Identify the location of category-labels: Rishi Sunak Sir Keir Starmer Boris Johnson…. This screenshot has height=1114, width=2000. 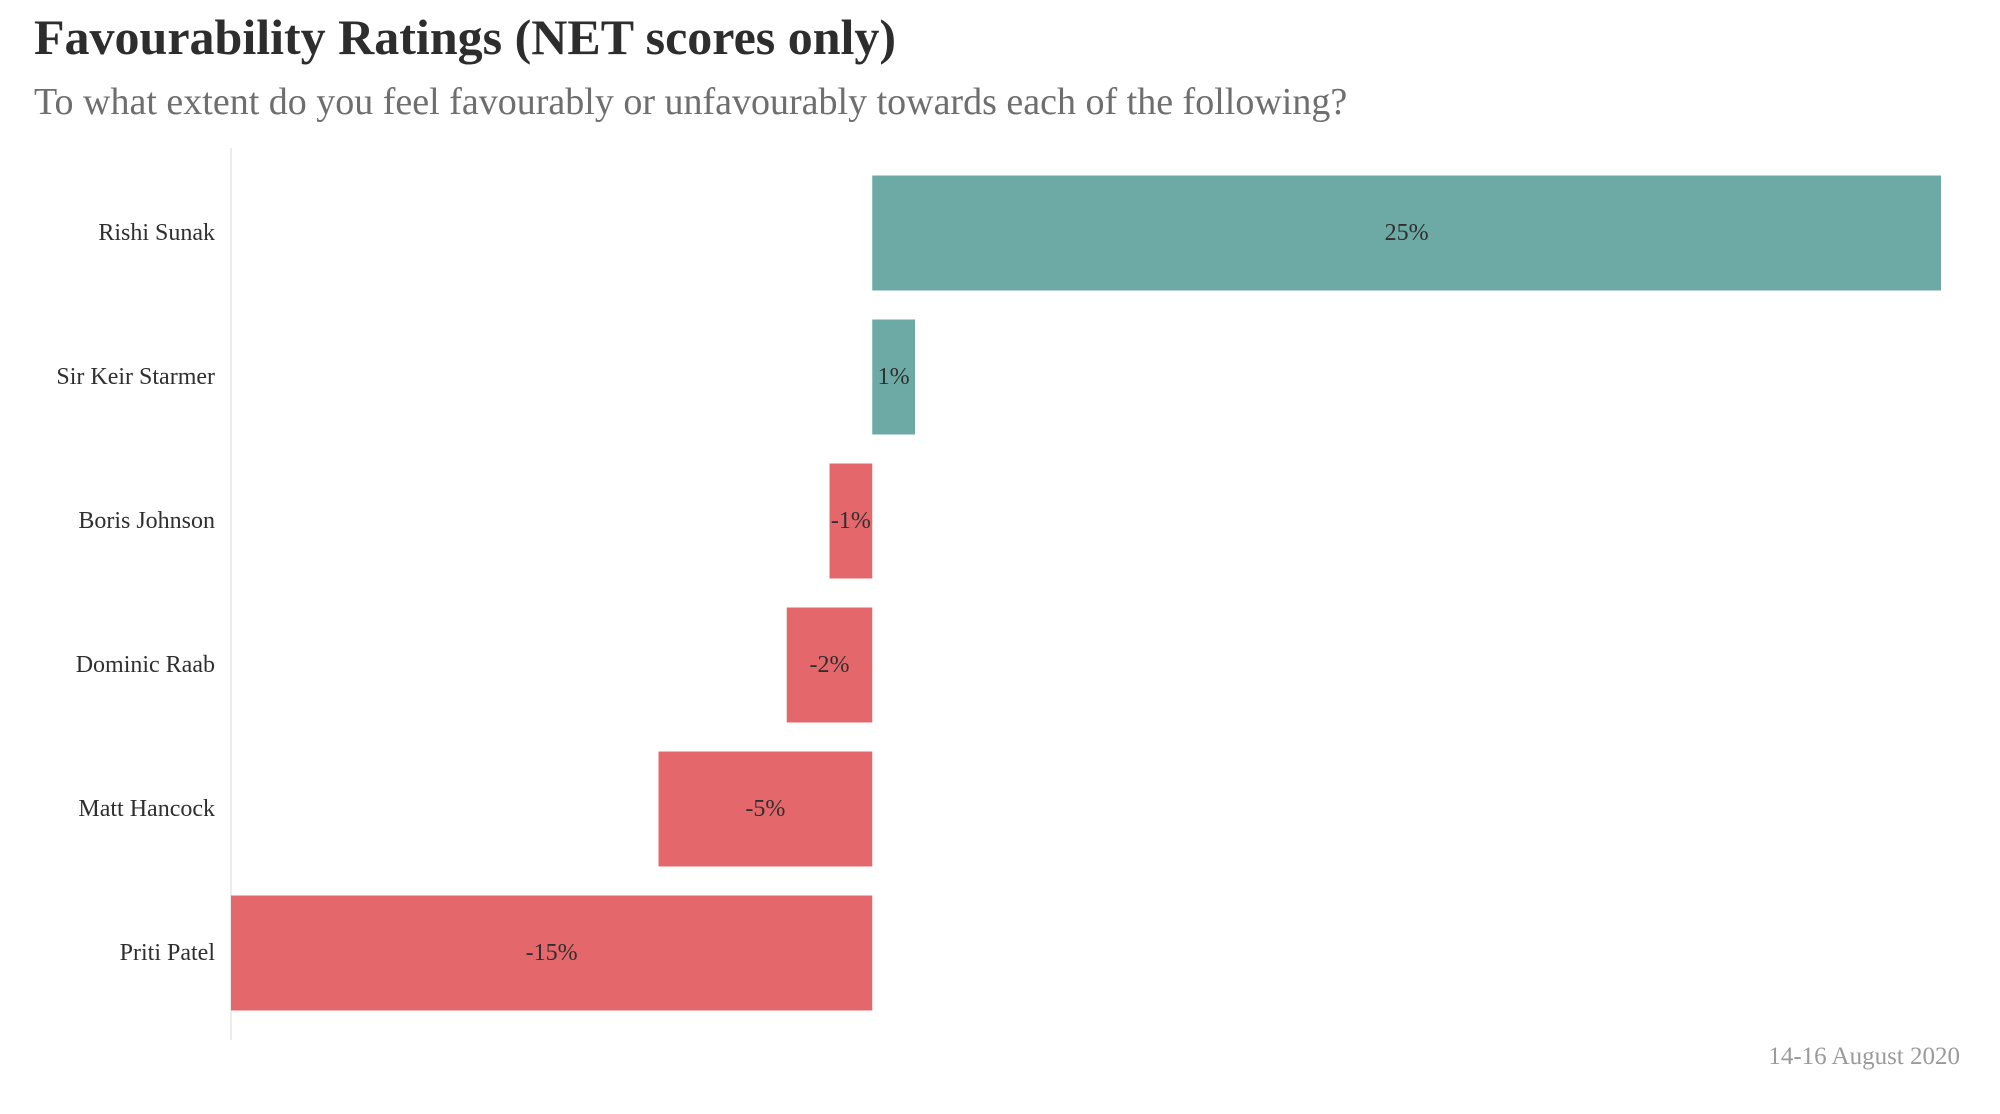
(135, 593).